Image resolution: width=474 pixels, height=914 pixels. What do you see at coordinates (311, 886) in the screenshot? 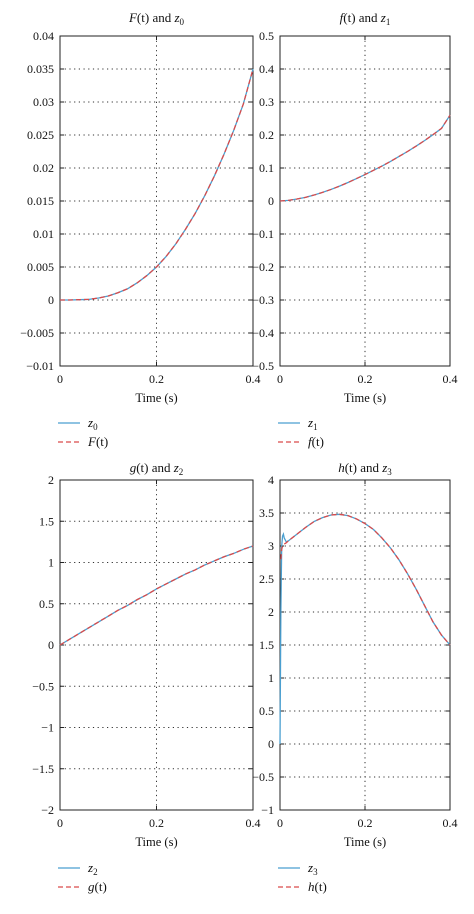
I see `legend-symbol: h` at bounding box center [311, 886].